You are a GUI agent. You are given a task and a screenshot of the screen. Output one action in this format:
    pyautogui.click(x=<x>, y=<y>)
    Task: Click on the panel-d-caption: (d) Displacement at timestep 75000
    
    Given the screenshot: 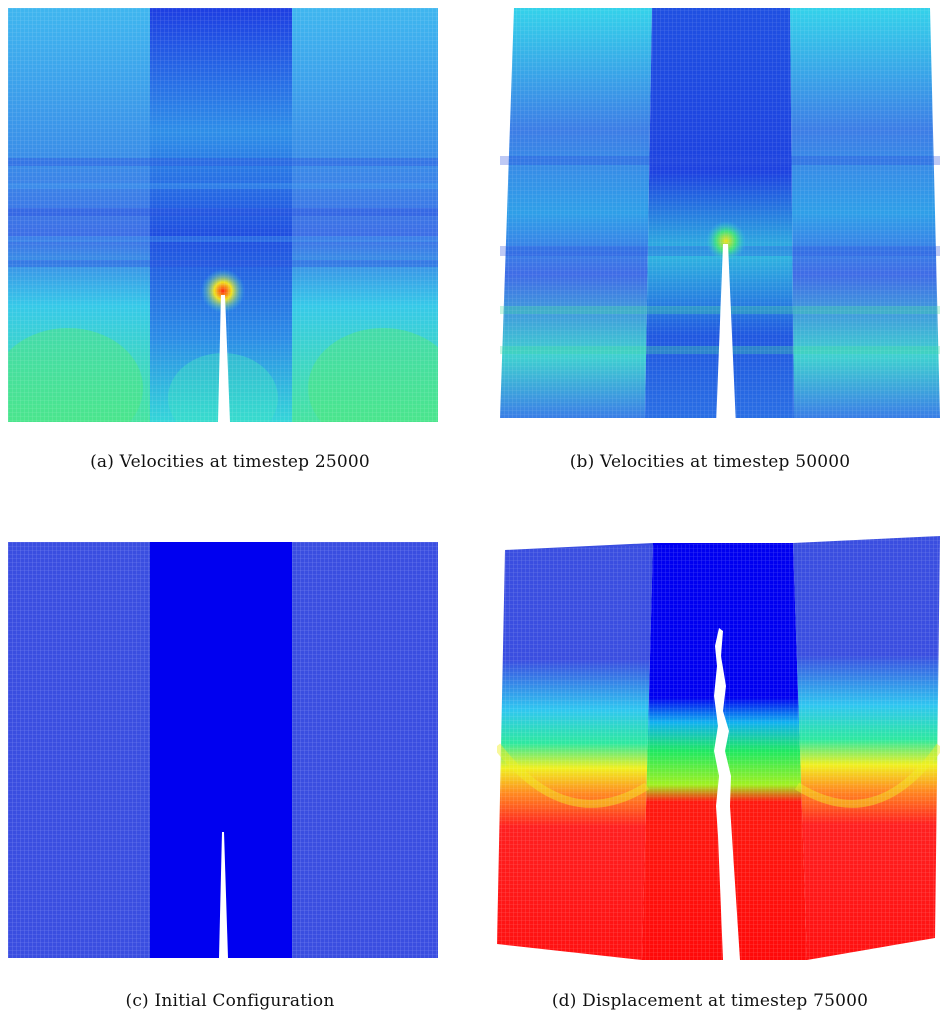 What is the action you would take?
    pyautogui.click(x=710, y=1001)
    